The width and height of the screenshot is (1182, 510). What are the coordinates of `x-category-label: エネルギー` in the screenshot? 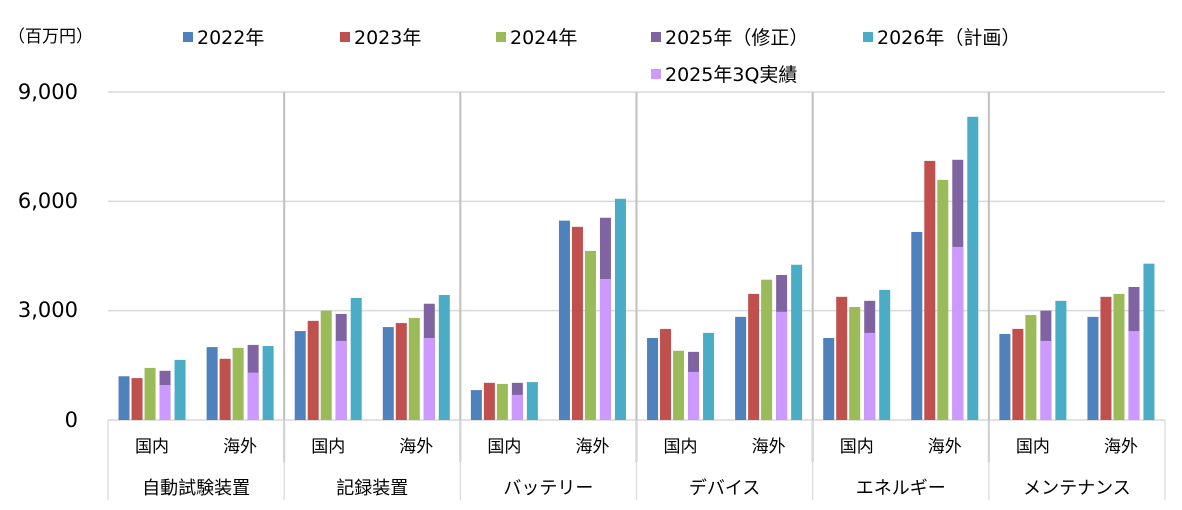 It's located at (900, 488).